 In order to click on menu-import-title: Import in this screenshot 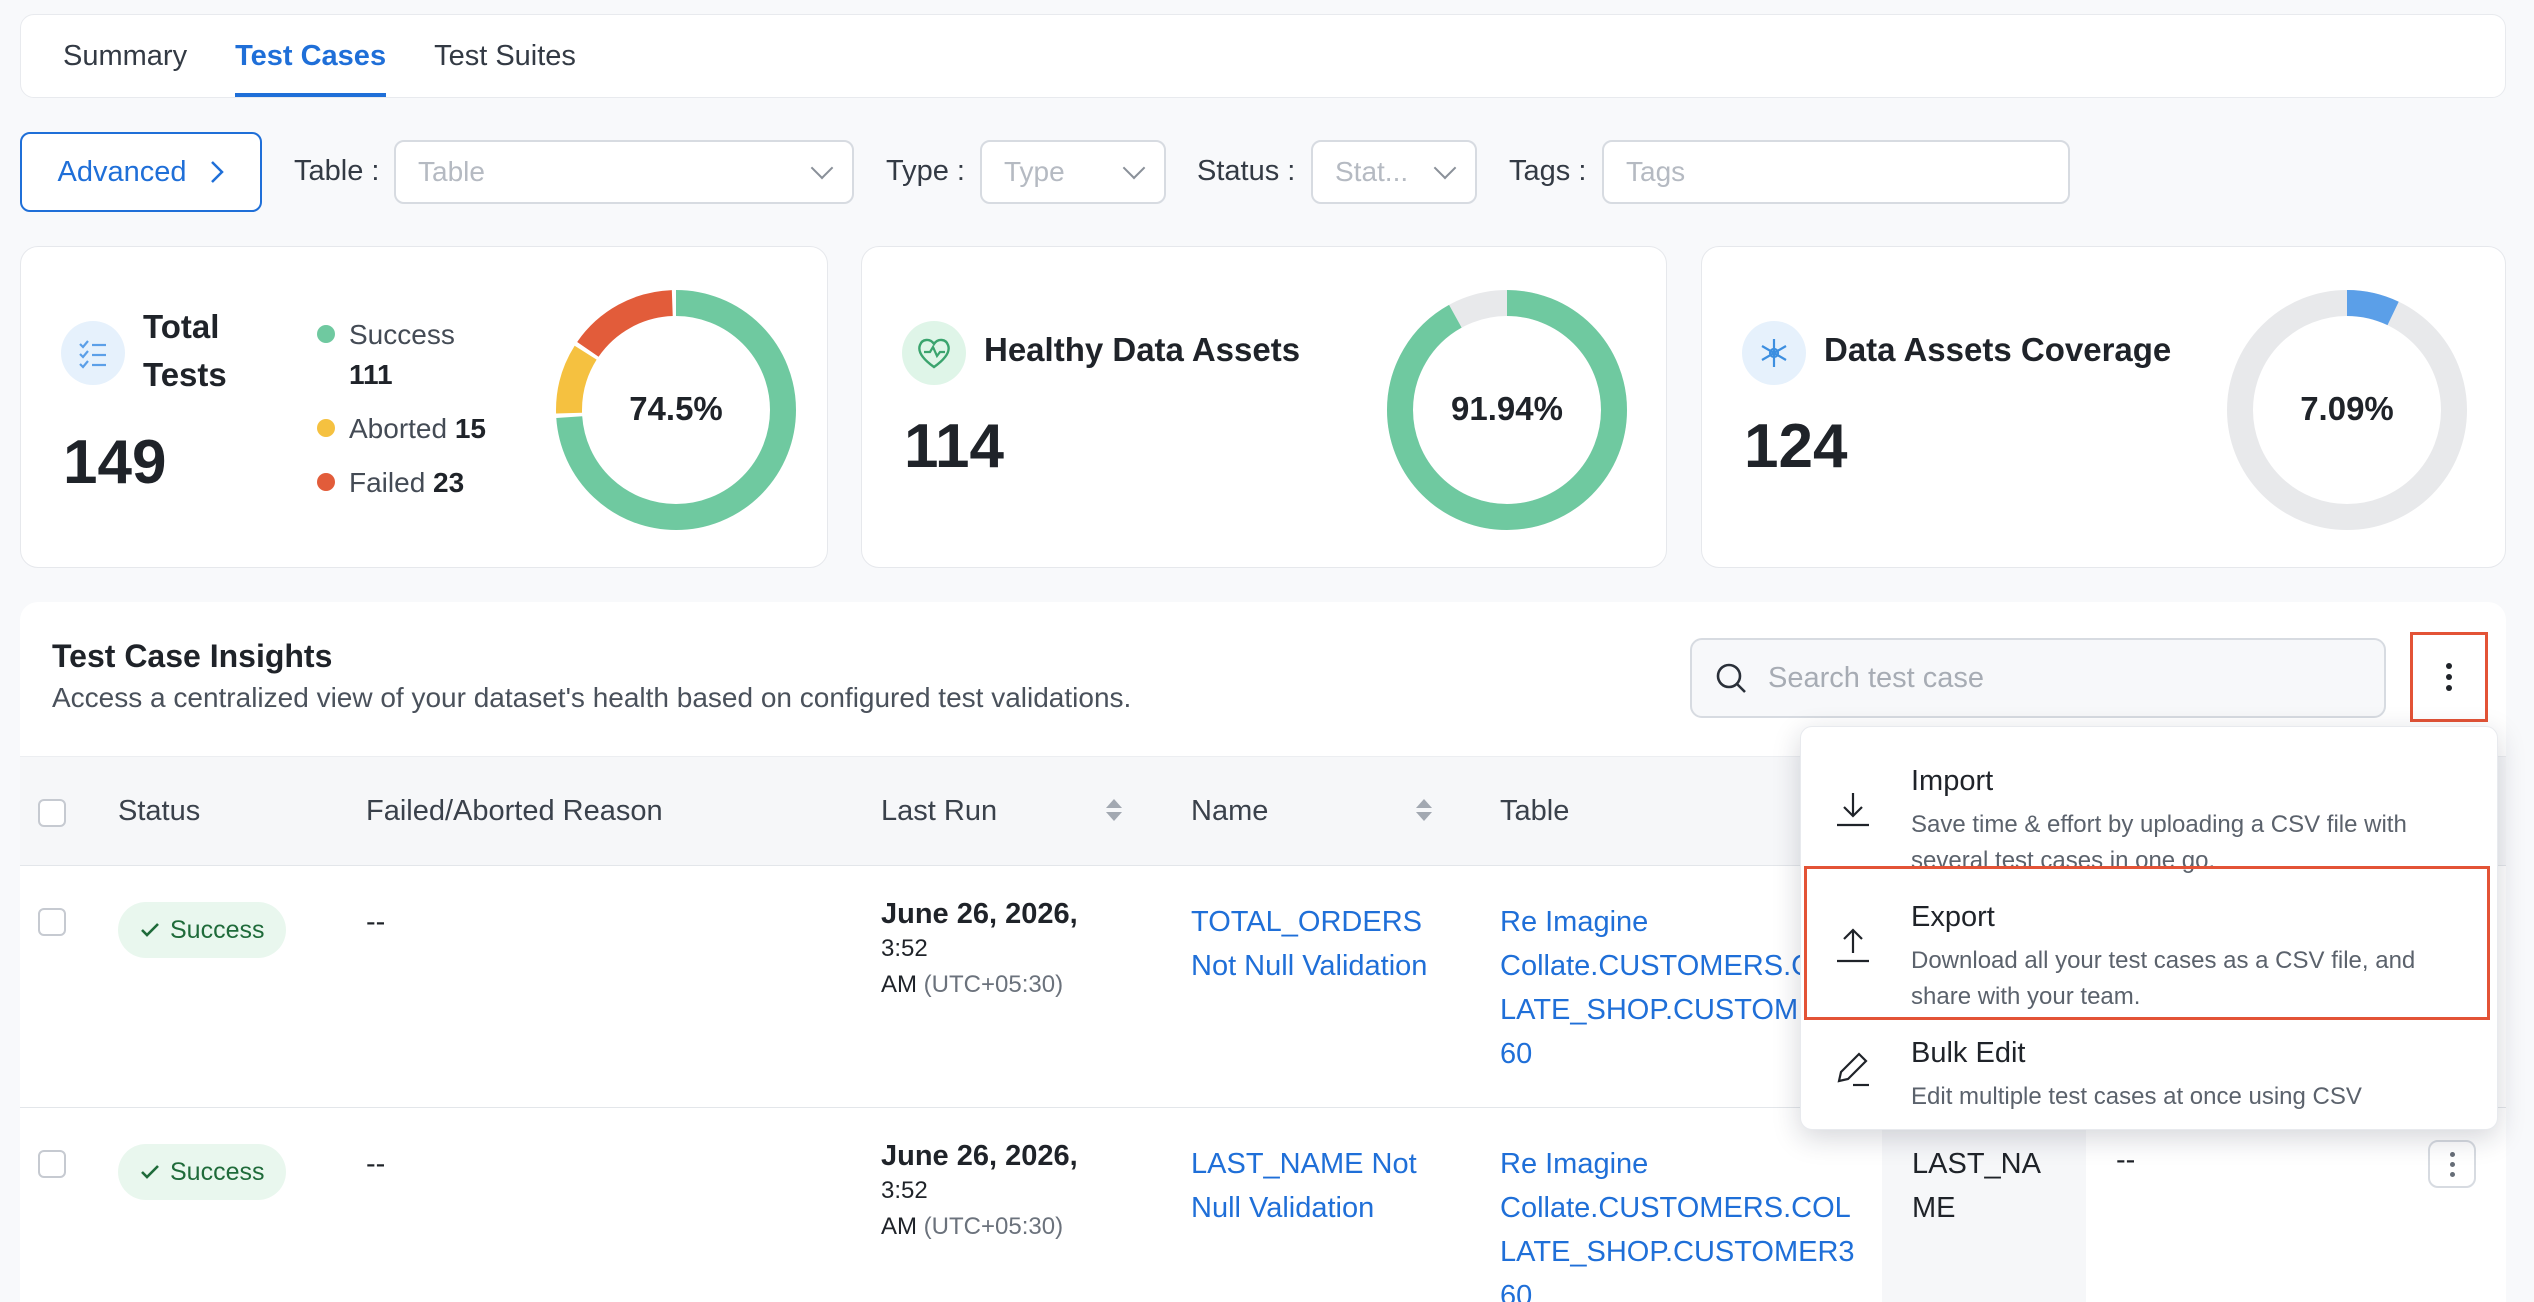, I will do `click(1952, 781)`.